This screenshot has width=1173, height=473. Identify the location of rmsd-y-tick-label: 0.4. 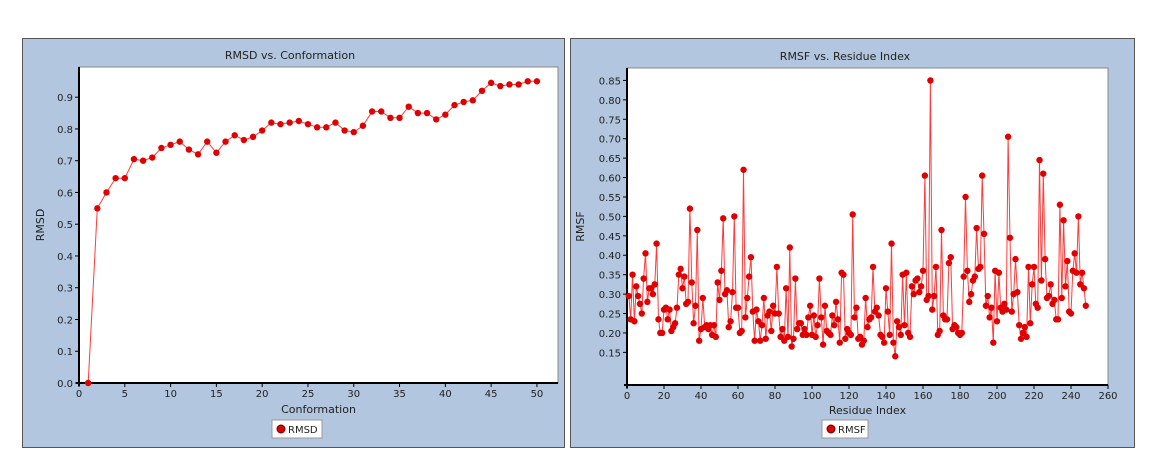
(65, 257).